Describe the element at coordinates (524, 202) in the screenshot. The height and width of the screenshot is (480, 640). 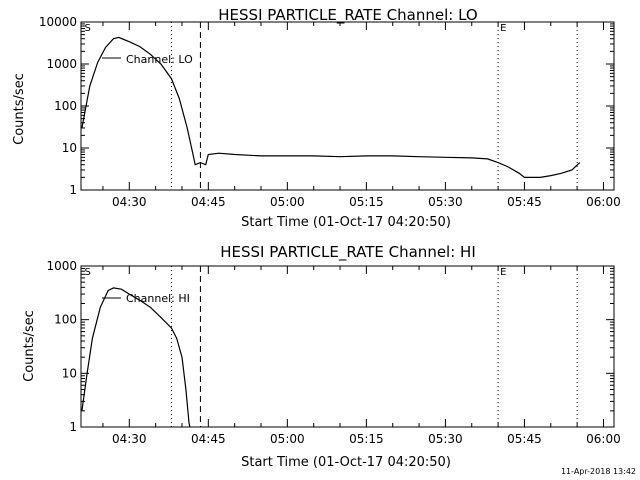
I see `lo-x-tick-label: 05:45` at that location.